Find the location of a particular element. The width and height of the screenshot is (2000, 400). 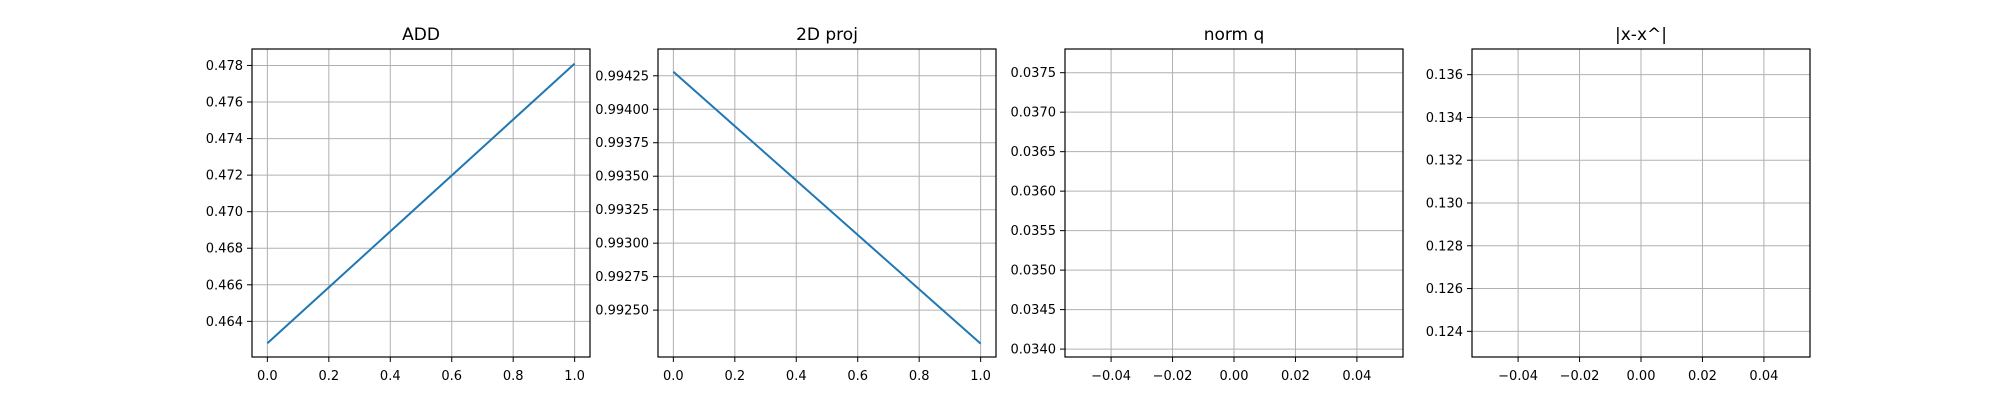

y-tick-label: 0.128 is located at coordinates (1444, 246).